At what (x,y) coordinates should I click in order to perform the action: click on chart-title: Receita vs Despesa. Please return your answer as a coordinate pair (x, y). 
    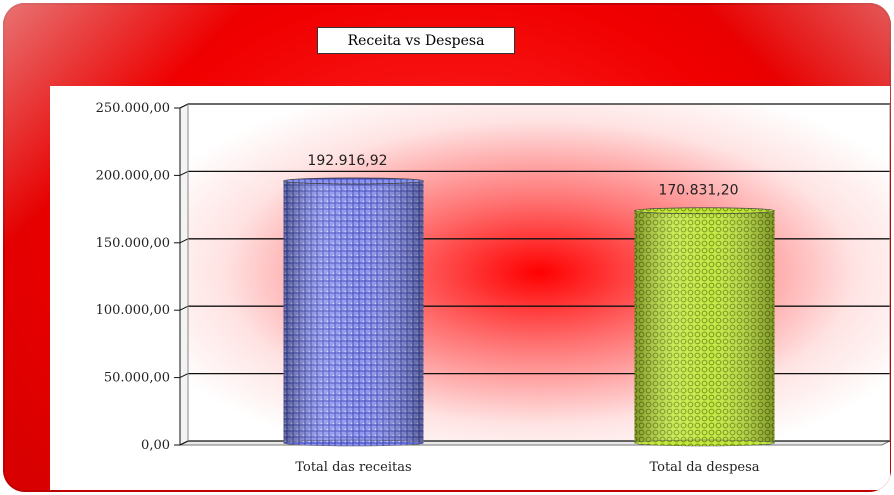
    Looking at the image, I should click on (416, 40).